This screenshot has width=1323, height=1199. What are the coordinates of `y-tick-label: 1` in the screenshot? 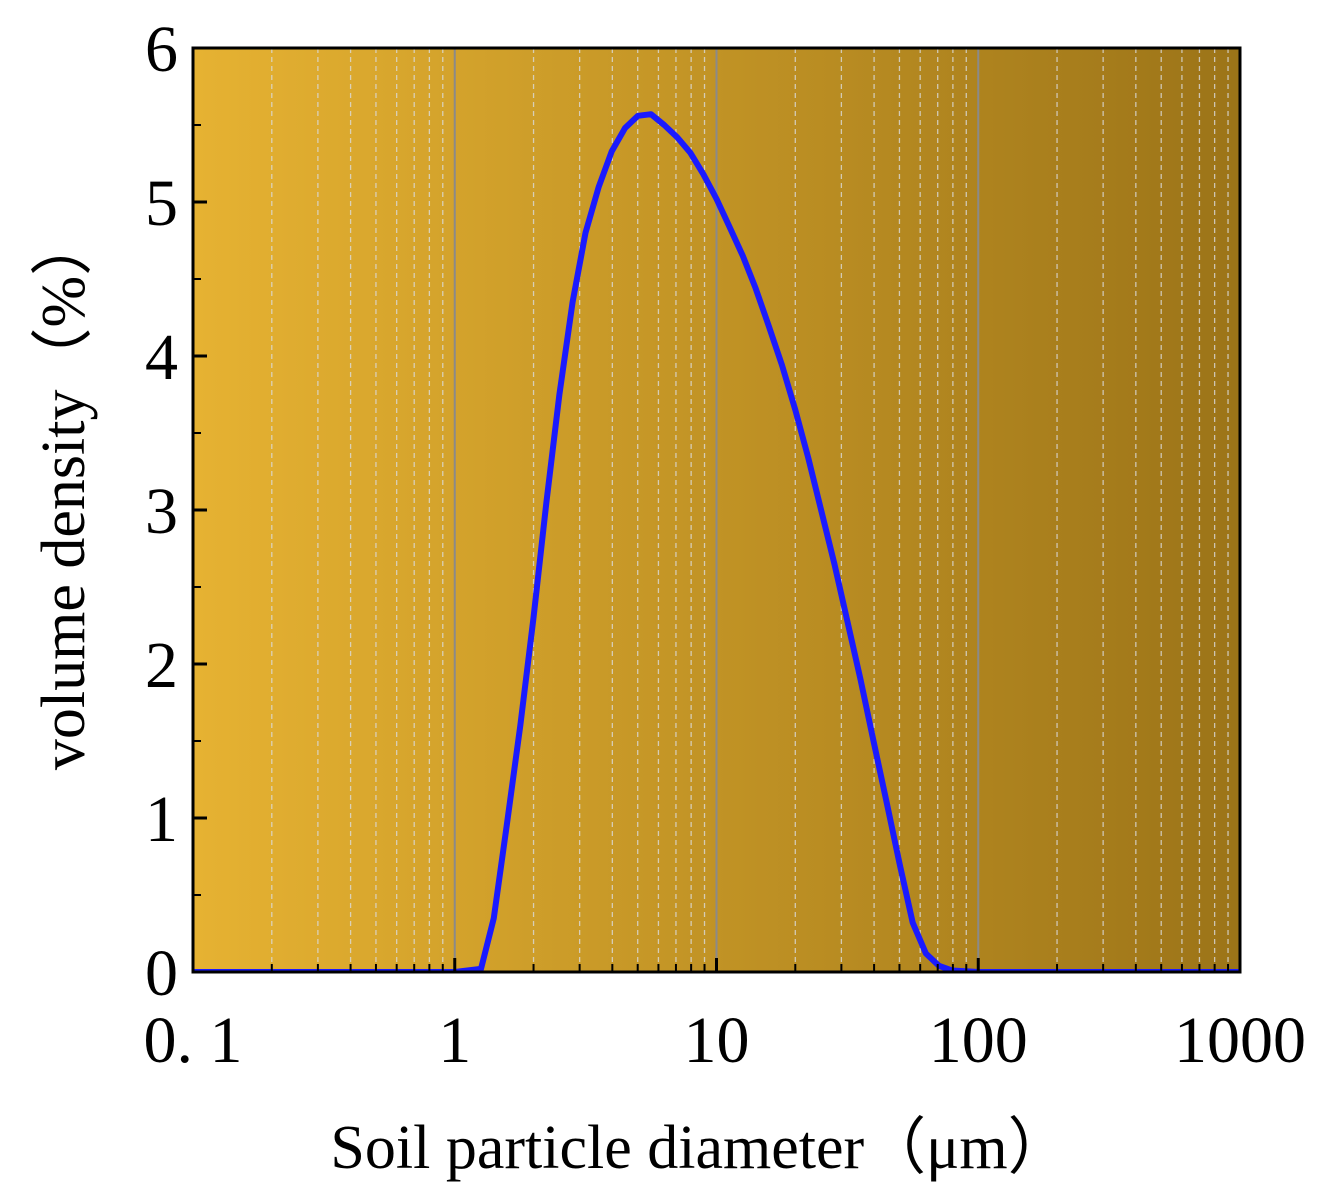 It's located at (161, 819).